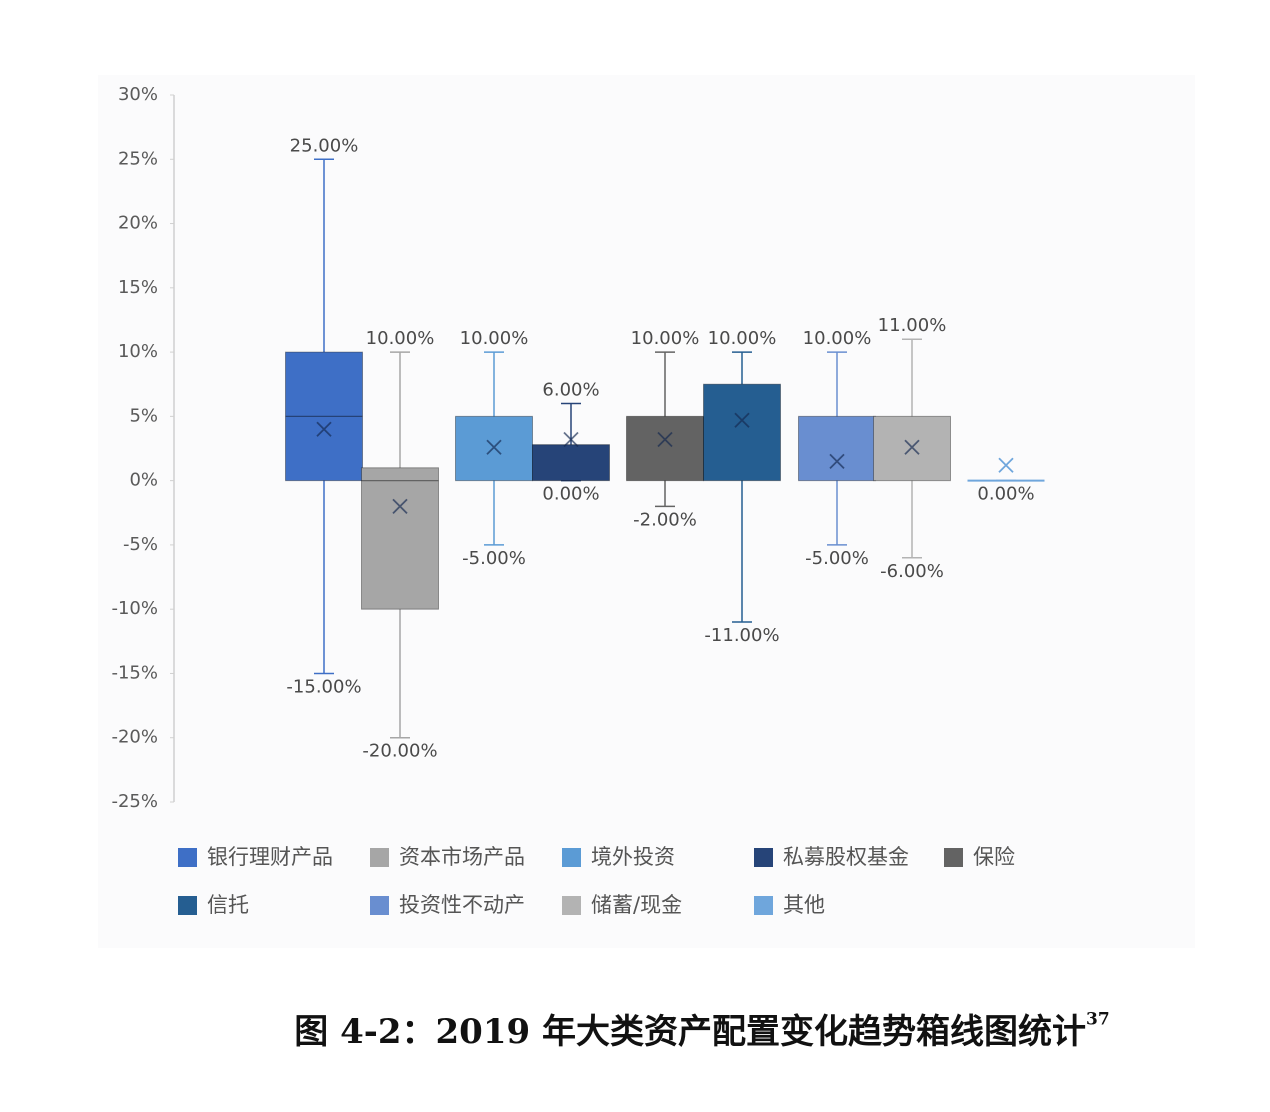 The image size is (1270, 1112). I want to click on legend-label: 境外投资, so click(633, 857).